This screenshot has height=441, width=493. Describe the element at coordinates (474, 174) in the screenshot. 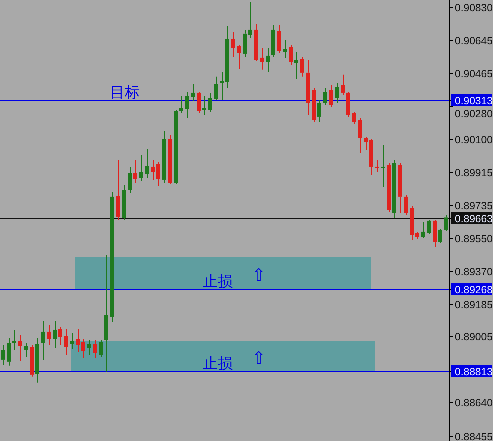

I see `y-tick-label: 0.89915` at that location.